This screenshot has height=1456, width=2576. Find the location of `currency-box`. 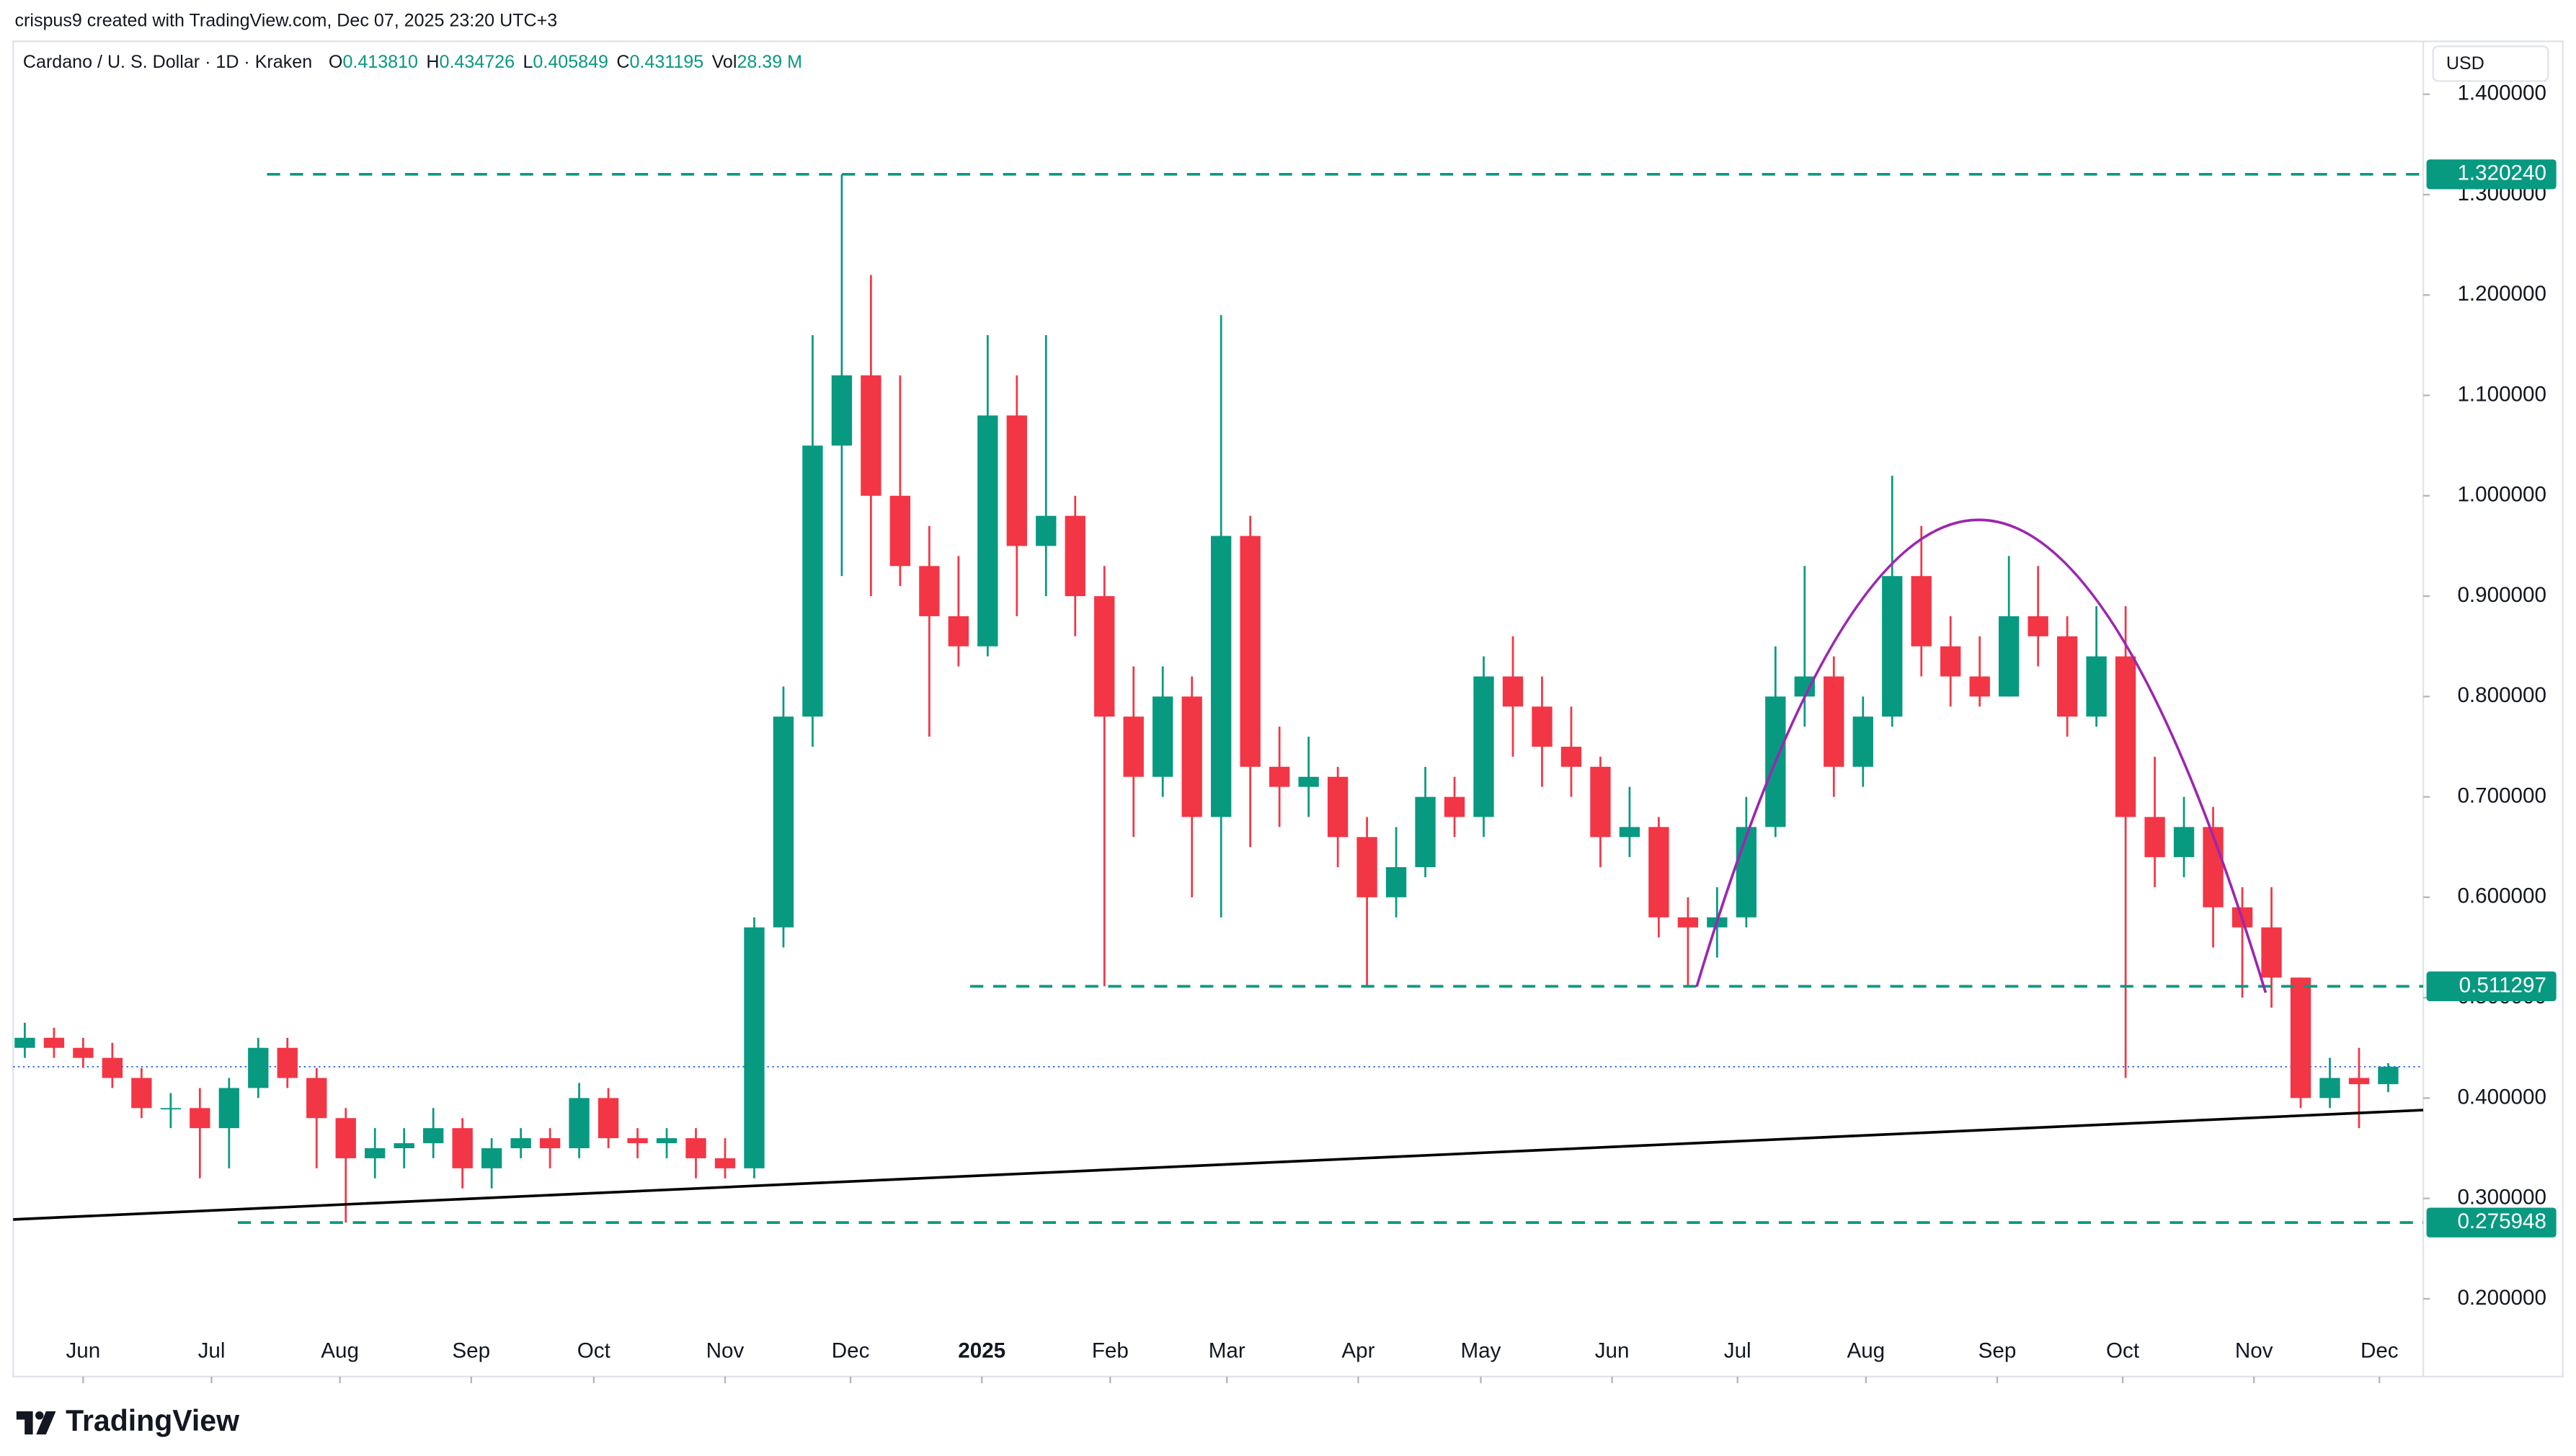

currency-box is located at coordinates (2490, 63).